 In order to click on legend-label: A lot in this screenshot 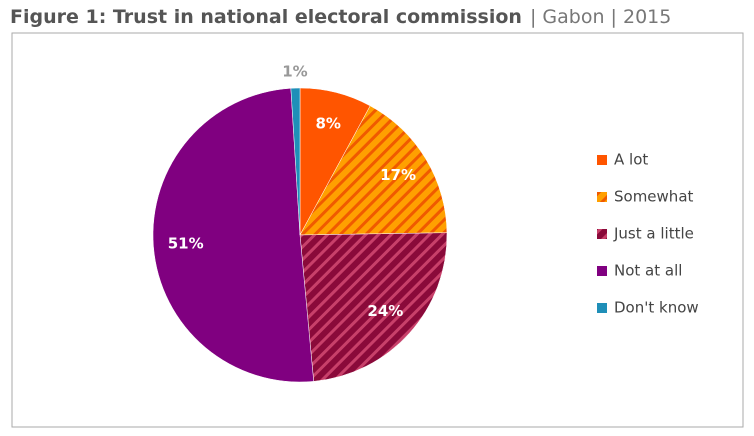, I will do `click(631, 160)`.